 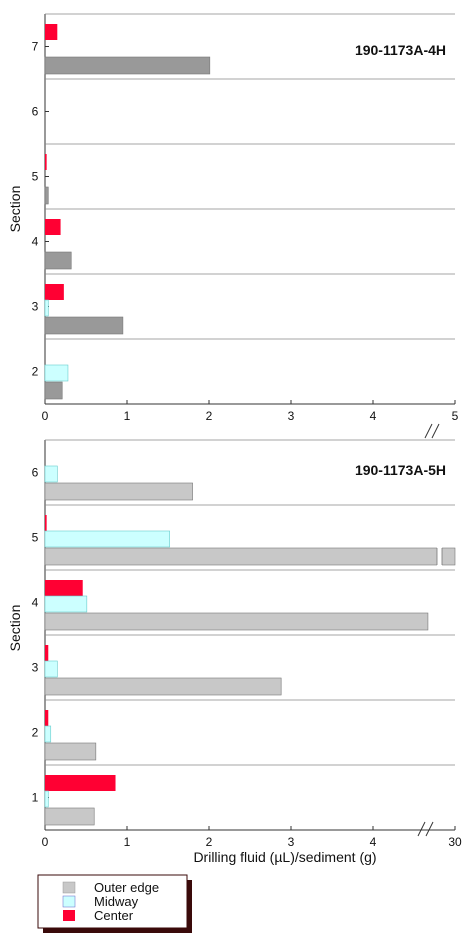 I want to click on panel-4h-section-label: 7, so click(x=35, y=47).